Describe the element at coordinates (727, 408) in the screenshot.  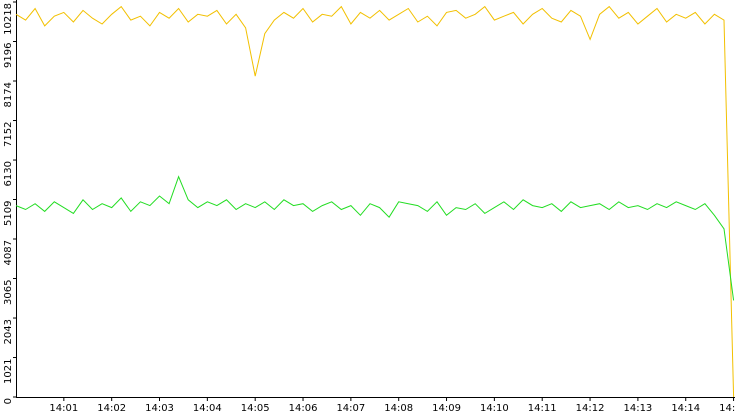
I see `x-tick-label: 14:15` at that location.